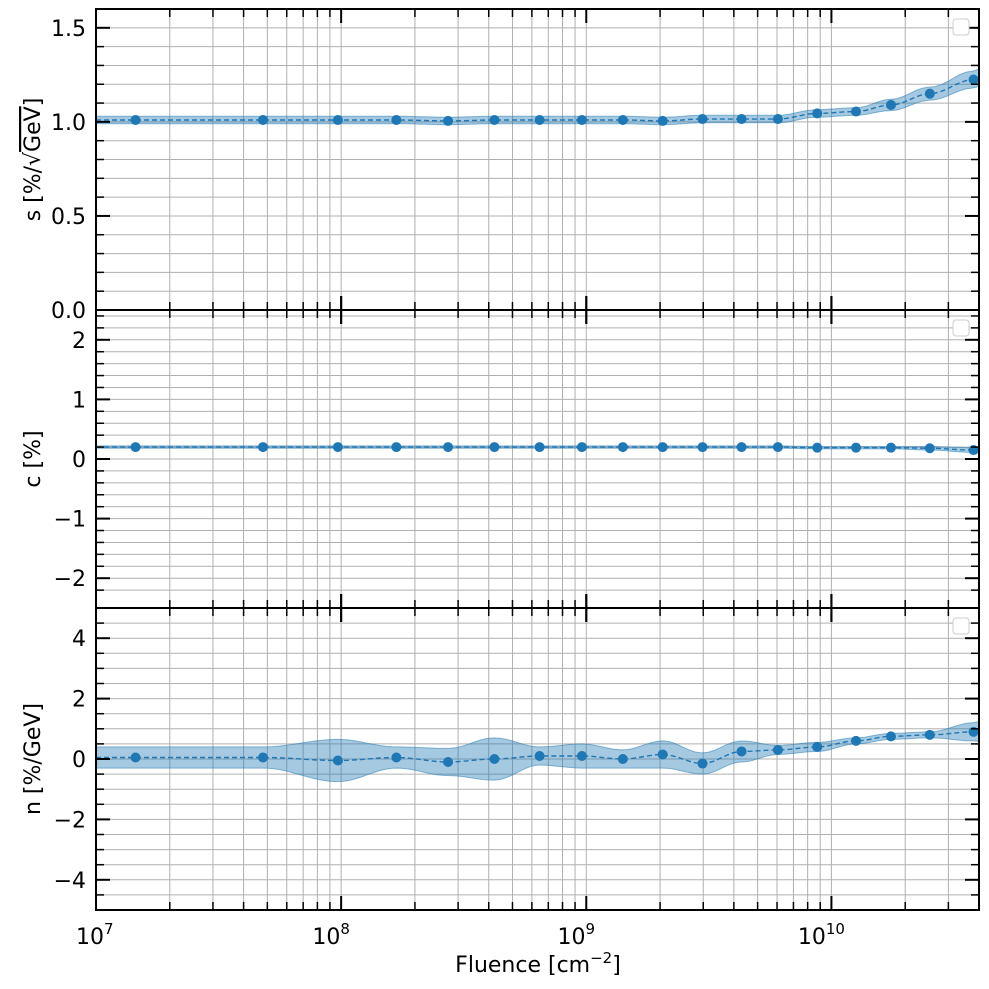  Describe the element at coordinates (33, 458) in the screenshot. I see `y-axis-title: c [%]` at that location.